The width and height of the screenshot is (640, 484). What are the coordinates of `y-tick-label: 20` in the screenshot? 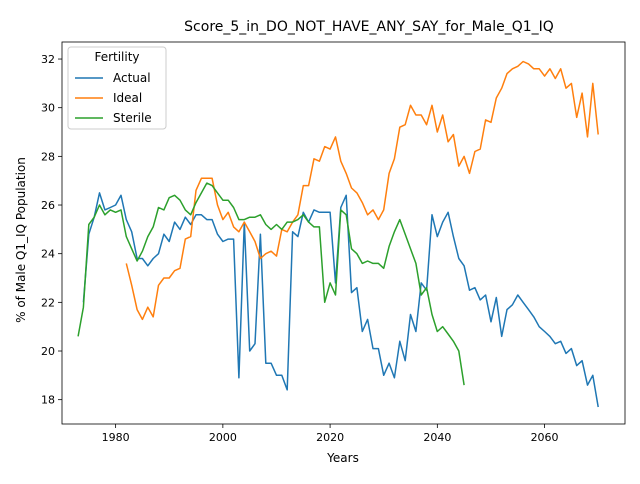 It's located at (48, 351).